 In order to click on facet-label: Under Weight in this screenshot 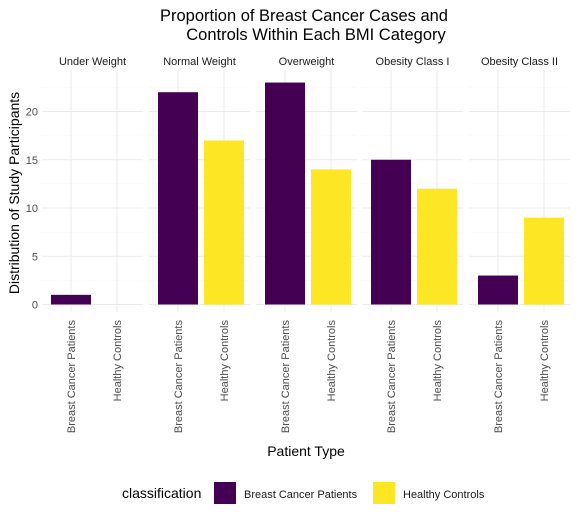, I will do `click(92, 62)`.